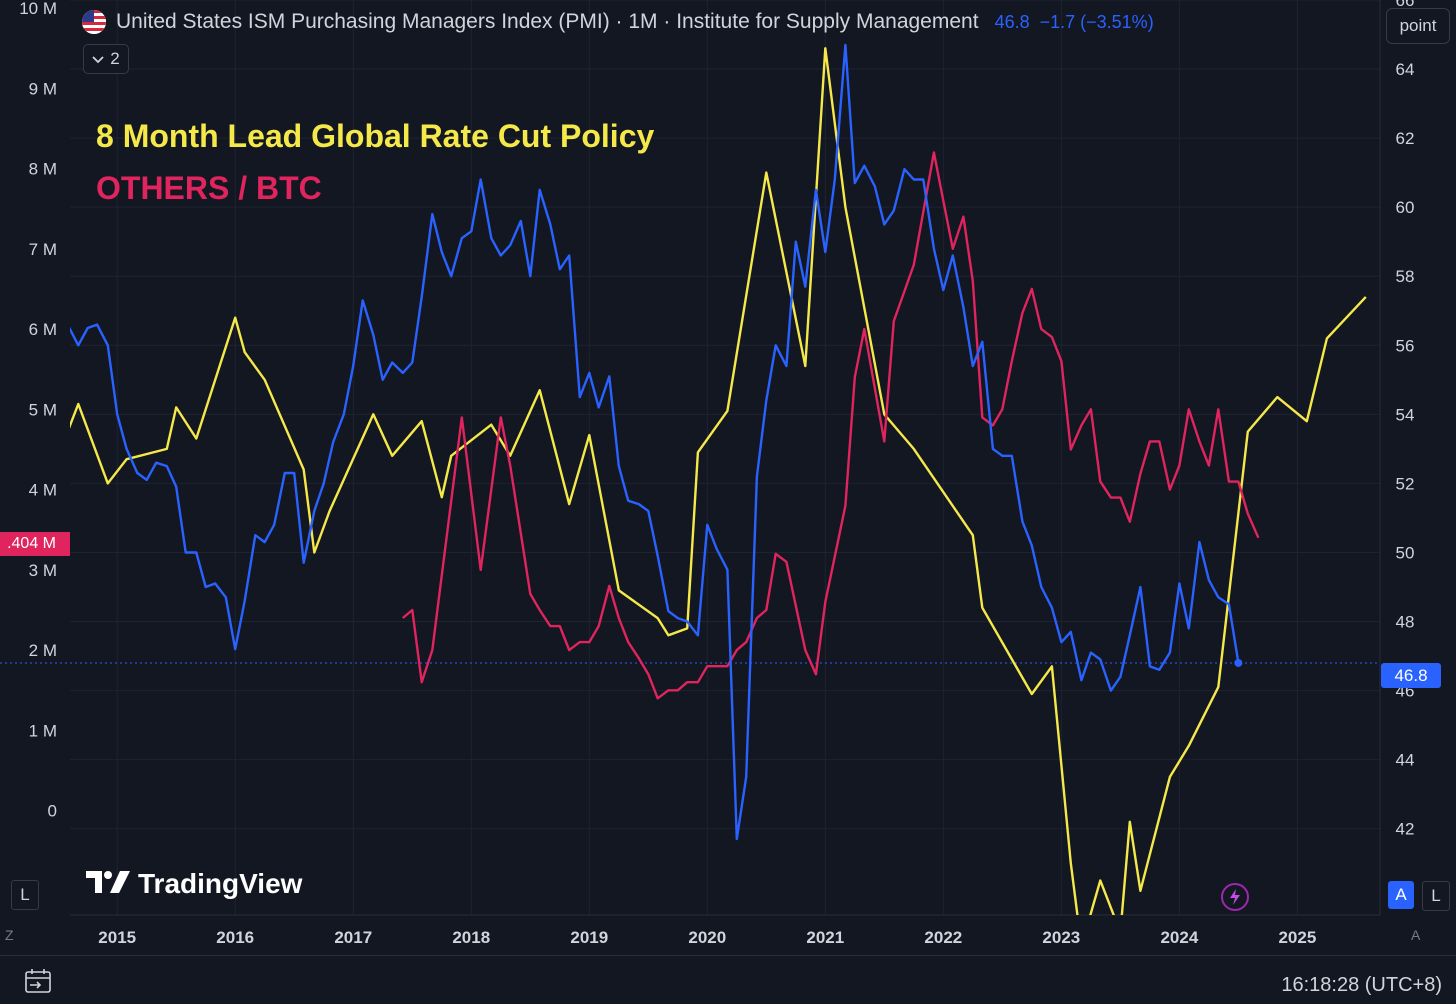 The height and width of the screenshot is (1004, 1456). I want to click on x-tick-label: 2021, so click(825, 937).